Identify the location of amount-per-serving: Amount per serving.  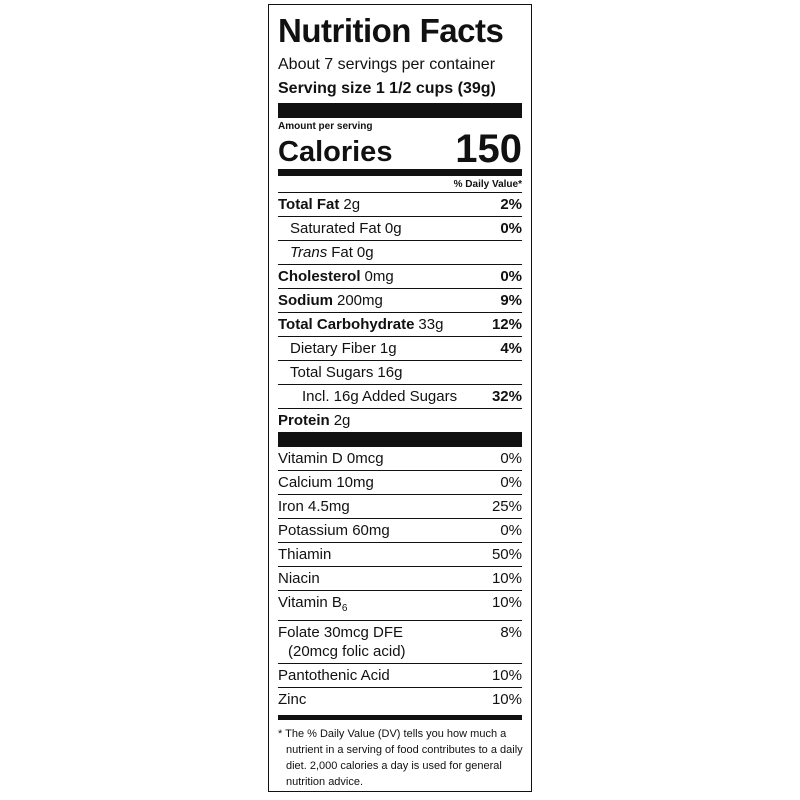
(325, 126).